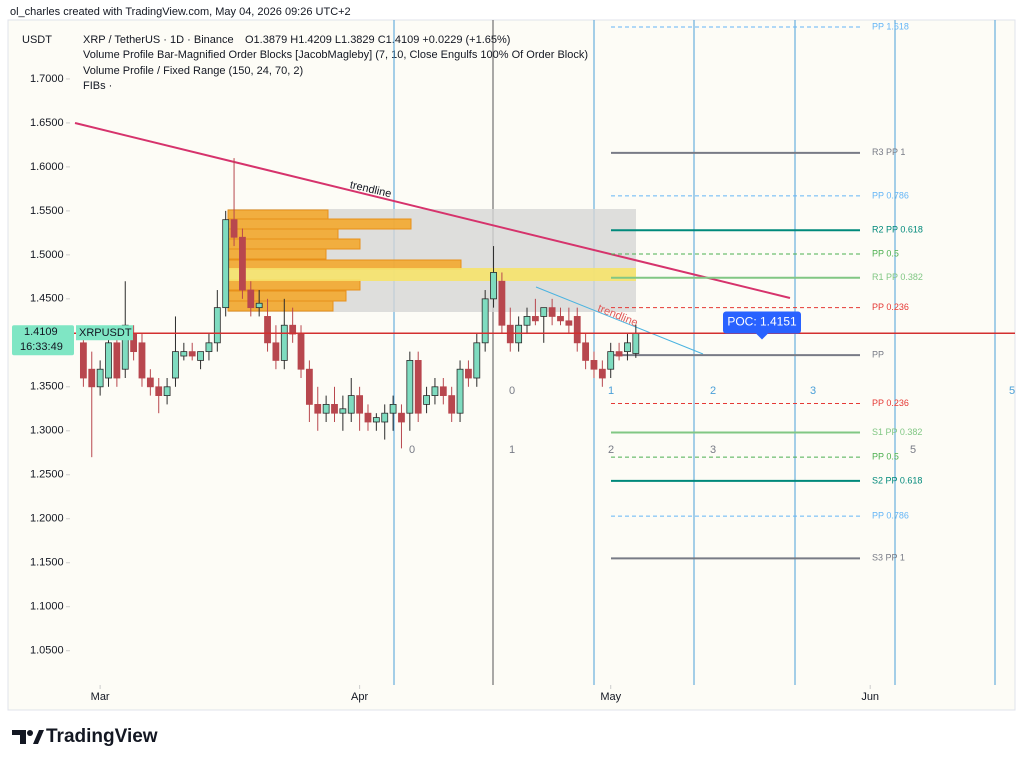 The image size is (1024, 769). Describe the element at coordinates (41, 332) in the screenshot. I see `price-tag-value: 1.4109` at that location.